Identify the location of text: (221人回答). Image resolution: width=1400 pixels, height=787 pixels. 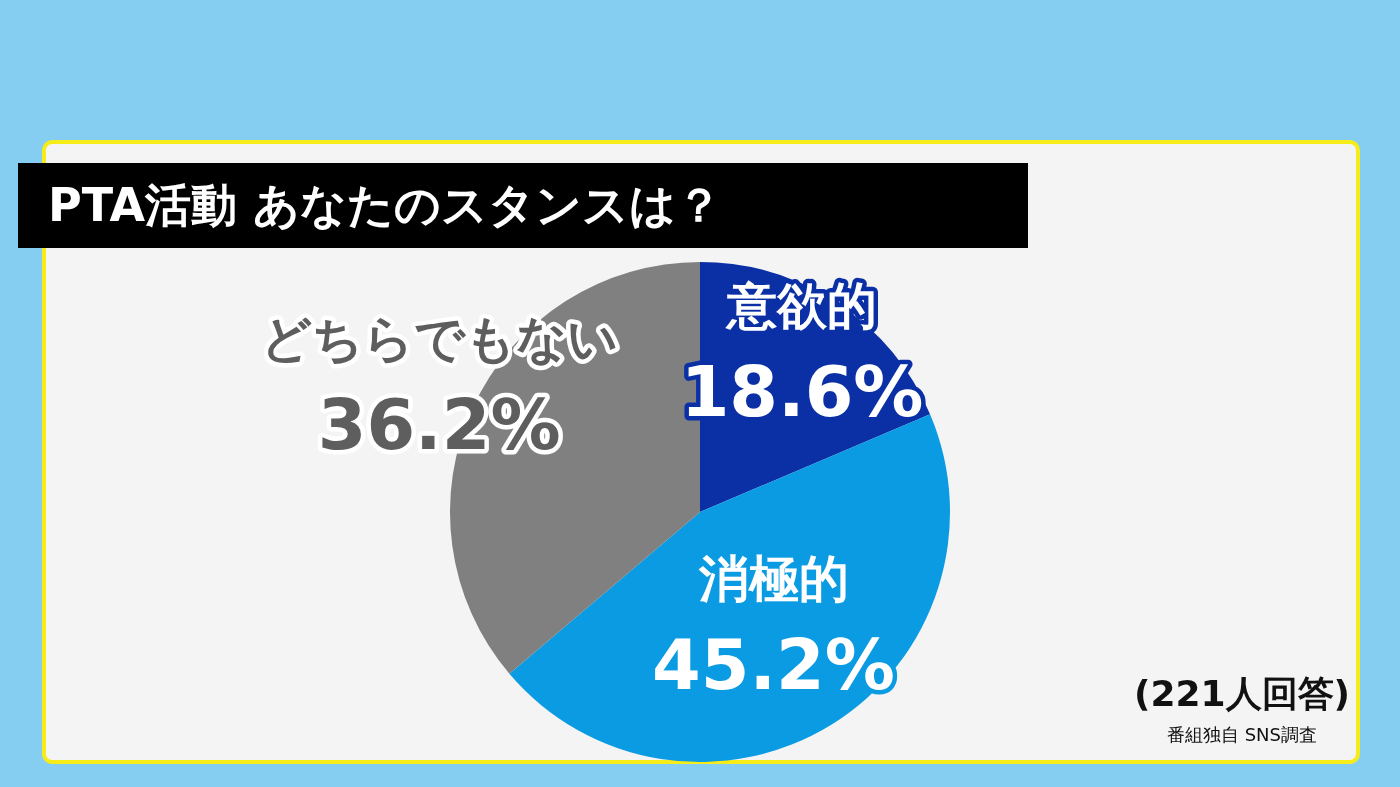
(1241, 694).